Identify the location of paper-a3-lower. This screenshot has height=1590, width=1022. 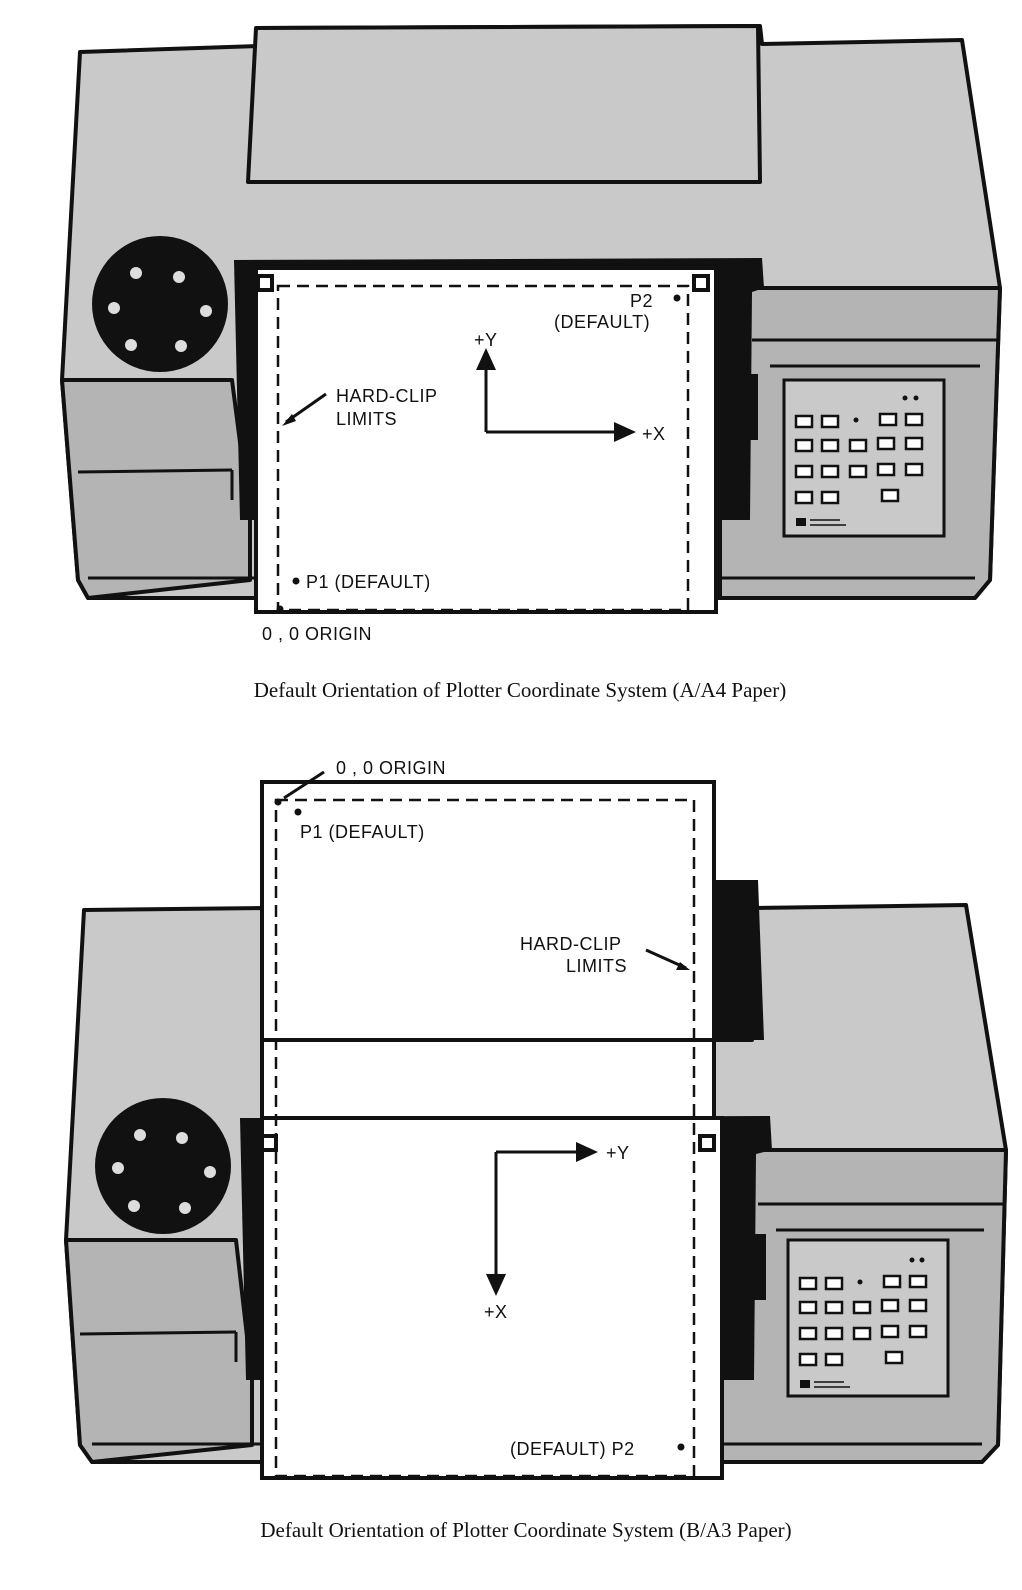
(492, 1298).